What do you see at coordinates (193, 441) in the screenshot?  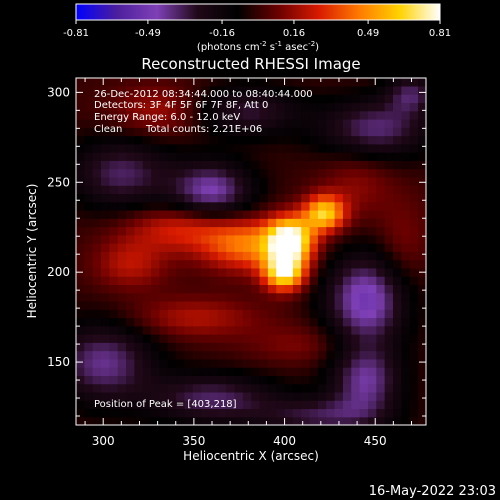 I see `x-tick-label: 350` at bounding box center [193, 441].